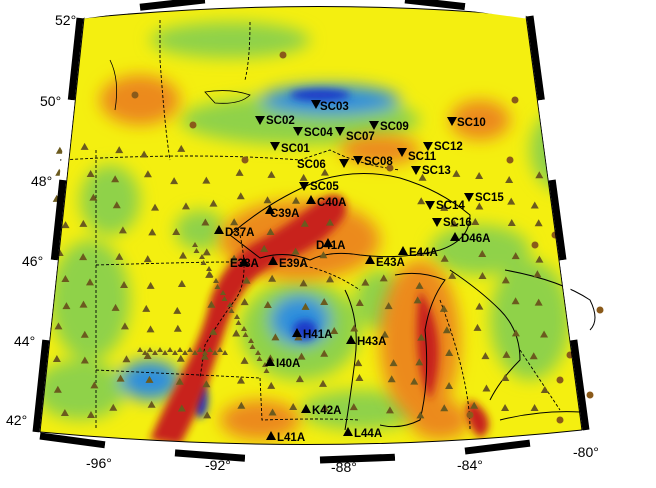  Describe the element at coordinates (247, 51) in the screenshot. I see `province-border` at that location.